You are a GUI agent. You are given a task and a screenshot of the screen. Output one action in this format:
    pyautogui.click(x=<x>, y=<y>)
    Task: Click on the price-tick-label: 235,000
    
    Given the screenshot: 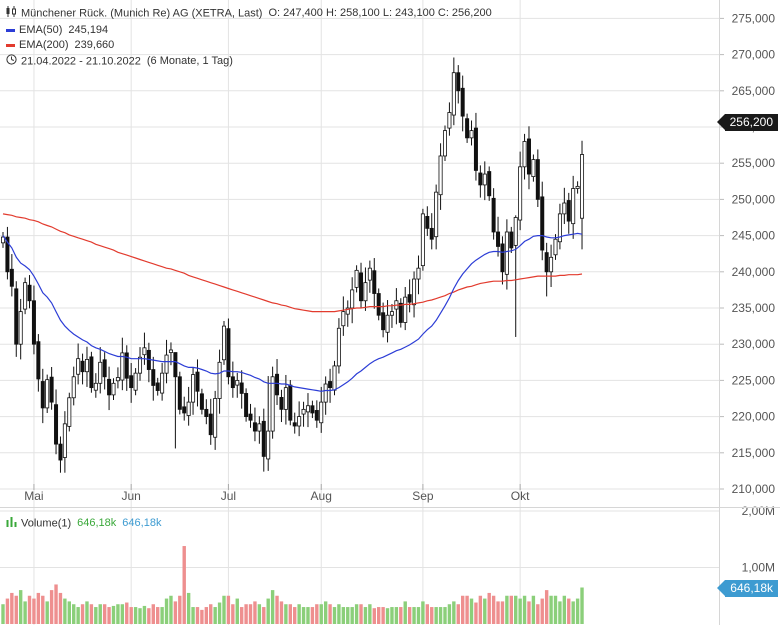 What is the action you would take?
    pyautogui.click(x=754, y=308)
    